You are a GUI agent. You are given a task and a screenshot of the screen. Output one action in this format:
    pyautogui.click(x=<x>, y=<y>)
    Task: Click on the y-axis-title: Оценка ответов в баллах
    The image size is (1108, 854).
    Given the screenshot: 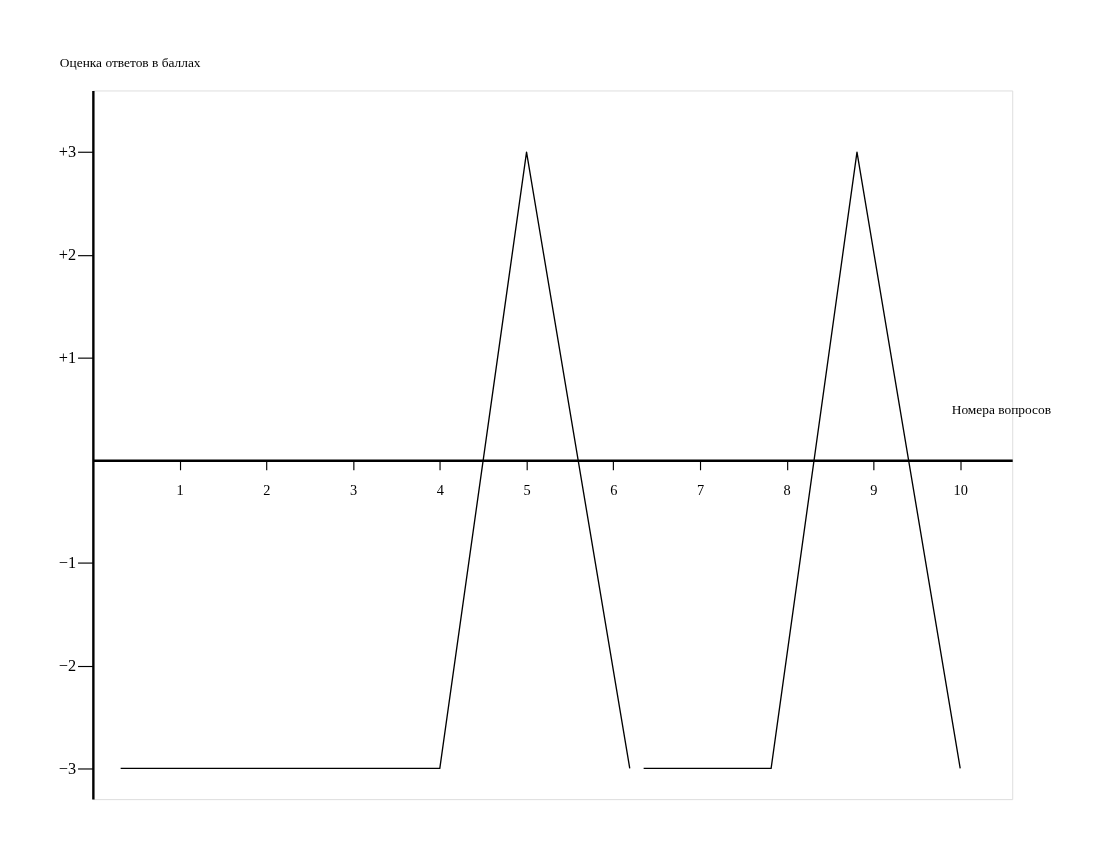 What is the action you would take?
    pyautogui.click(x=130, y=63)
    